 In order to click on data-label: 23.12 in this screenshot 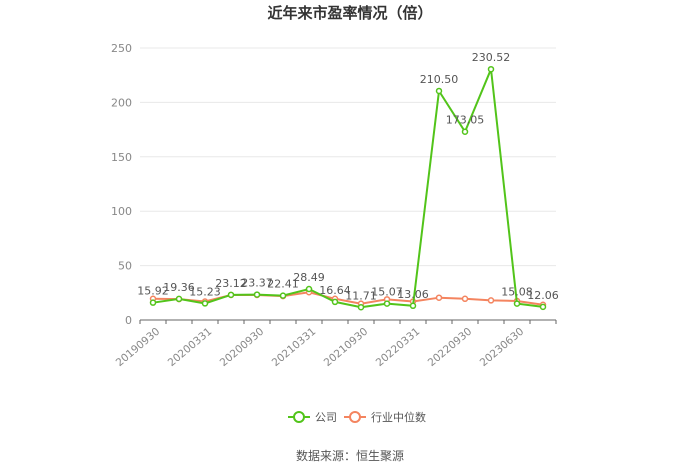, I will do `click(231, 283)`.